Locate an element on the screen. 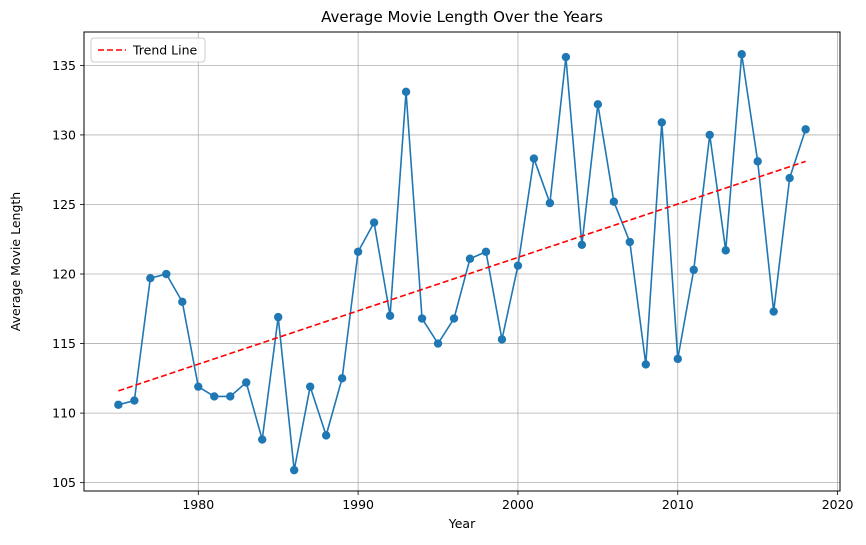 Image resolution: width=866 pixels, height=545 pixels. chart-title: Average Movie Length Over the Years is located at coordinates (462, 17).